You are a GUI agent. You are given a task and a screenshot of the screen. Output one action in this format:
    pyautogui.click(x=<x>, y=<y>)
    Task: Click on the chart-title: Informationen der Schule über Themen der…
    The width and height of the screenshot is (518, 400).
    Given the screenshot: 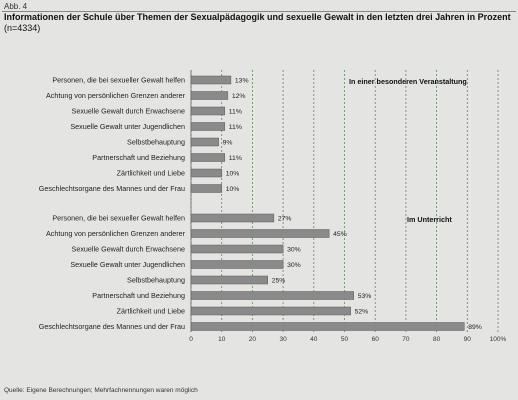 What is the action you would take?
    pyautogui.click(x=257, y=17)
    